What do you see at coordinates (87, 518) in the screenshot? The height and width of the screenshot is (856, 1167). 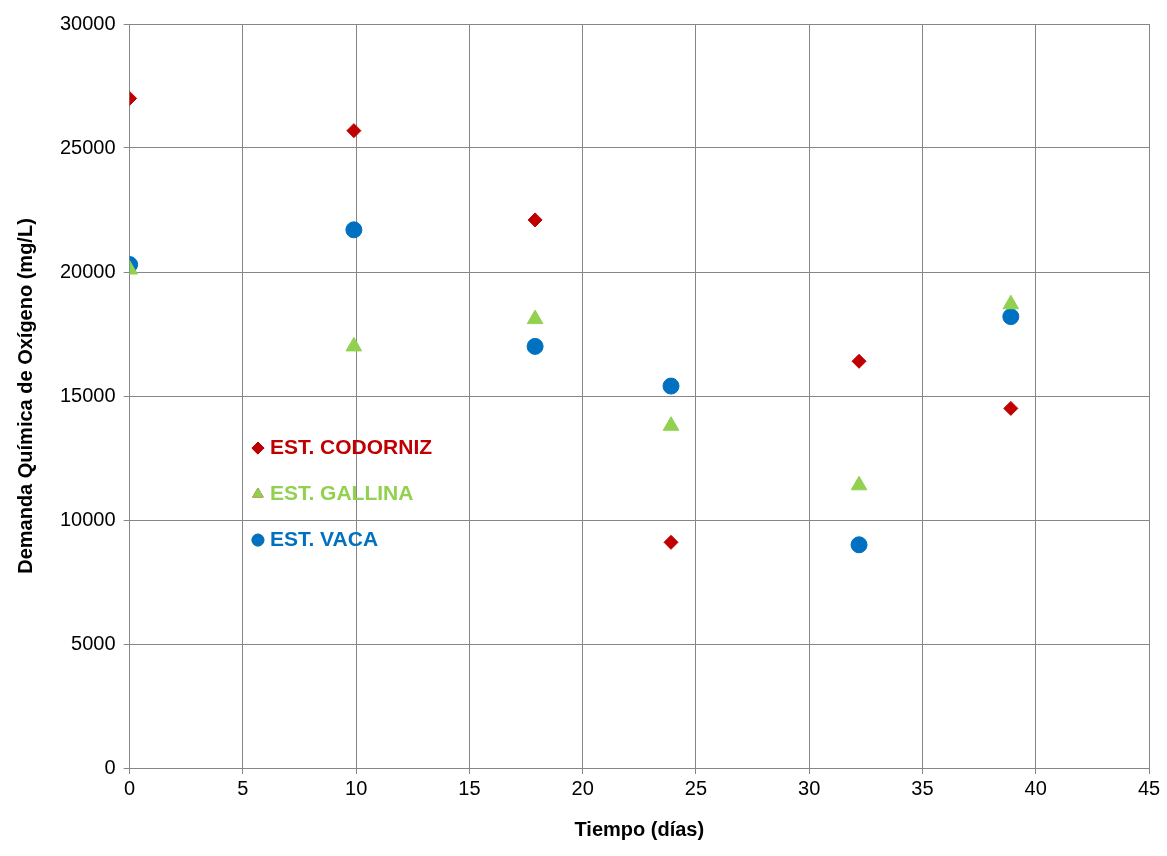 I see `y-tick-label: 10000` at bounding box center [87, 518].